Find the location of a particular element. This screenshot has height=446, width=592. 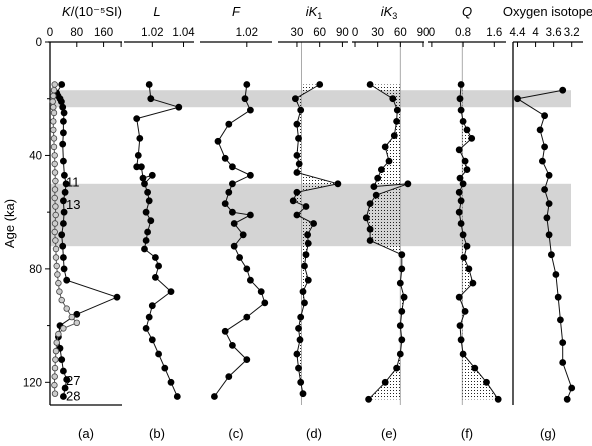

x-tick-label-g: 4.4 is located at coordinates (518, 33).